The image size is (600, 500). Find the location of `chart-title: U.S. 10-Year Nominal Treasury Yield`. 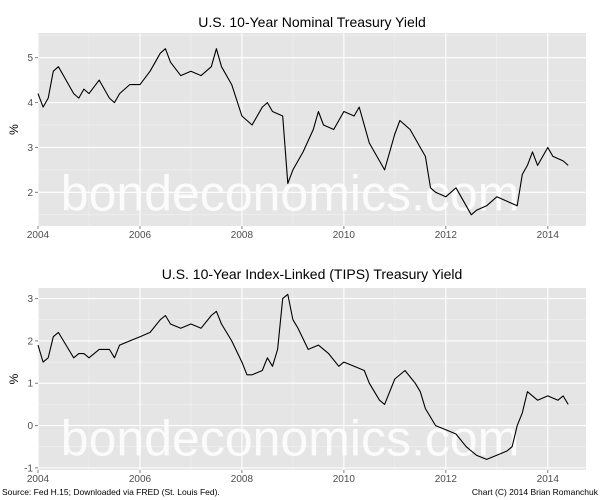

chart-title: U.S. 10-Year Nominal Treasury Yield is located at coordinates (311, 22).